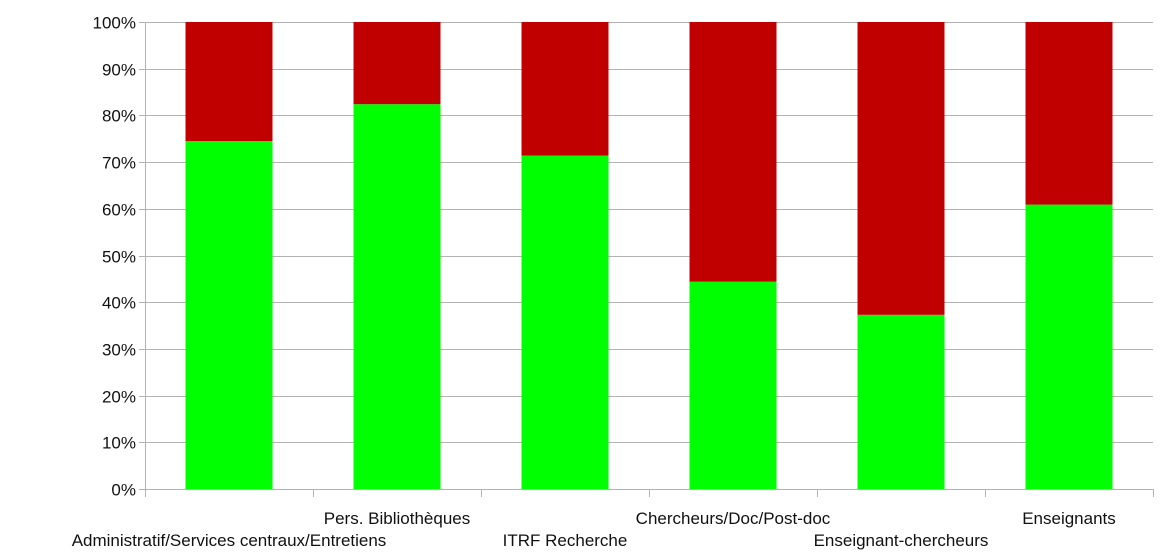  What do you see at coordinates (119, 116) in the screenshot?
I see `y-tick-label: 80%` at bounding box center [119, 116].